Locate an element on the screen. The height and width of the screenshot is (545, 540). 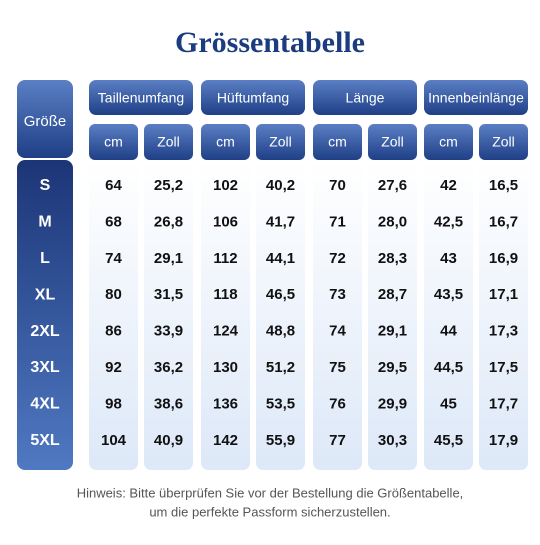
cell: 142 is located at coordinates (225, 440).